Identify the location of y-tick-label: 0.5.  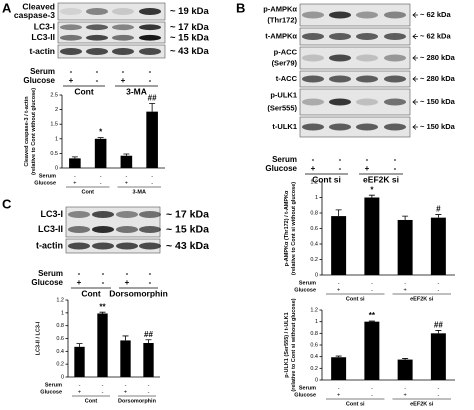
(54, 154).